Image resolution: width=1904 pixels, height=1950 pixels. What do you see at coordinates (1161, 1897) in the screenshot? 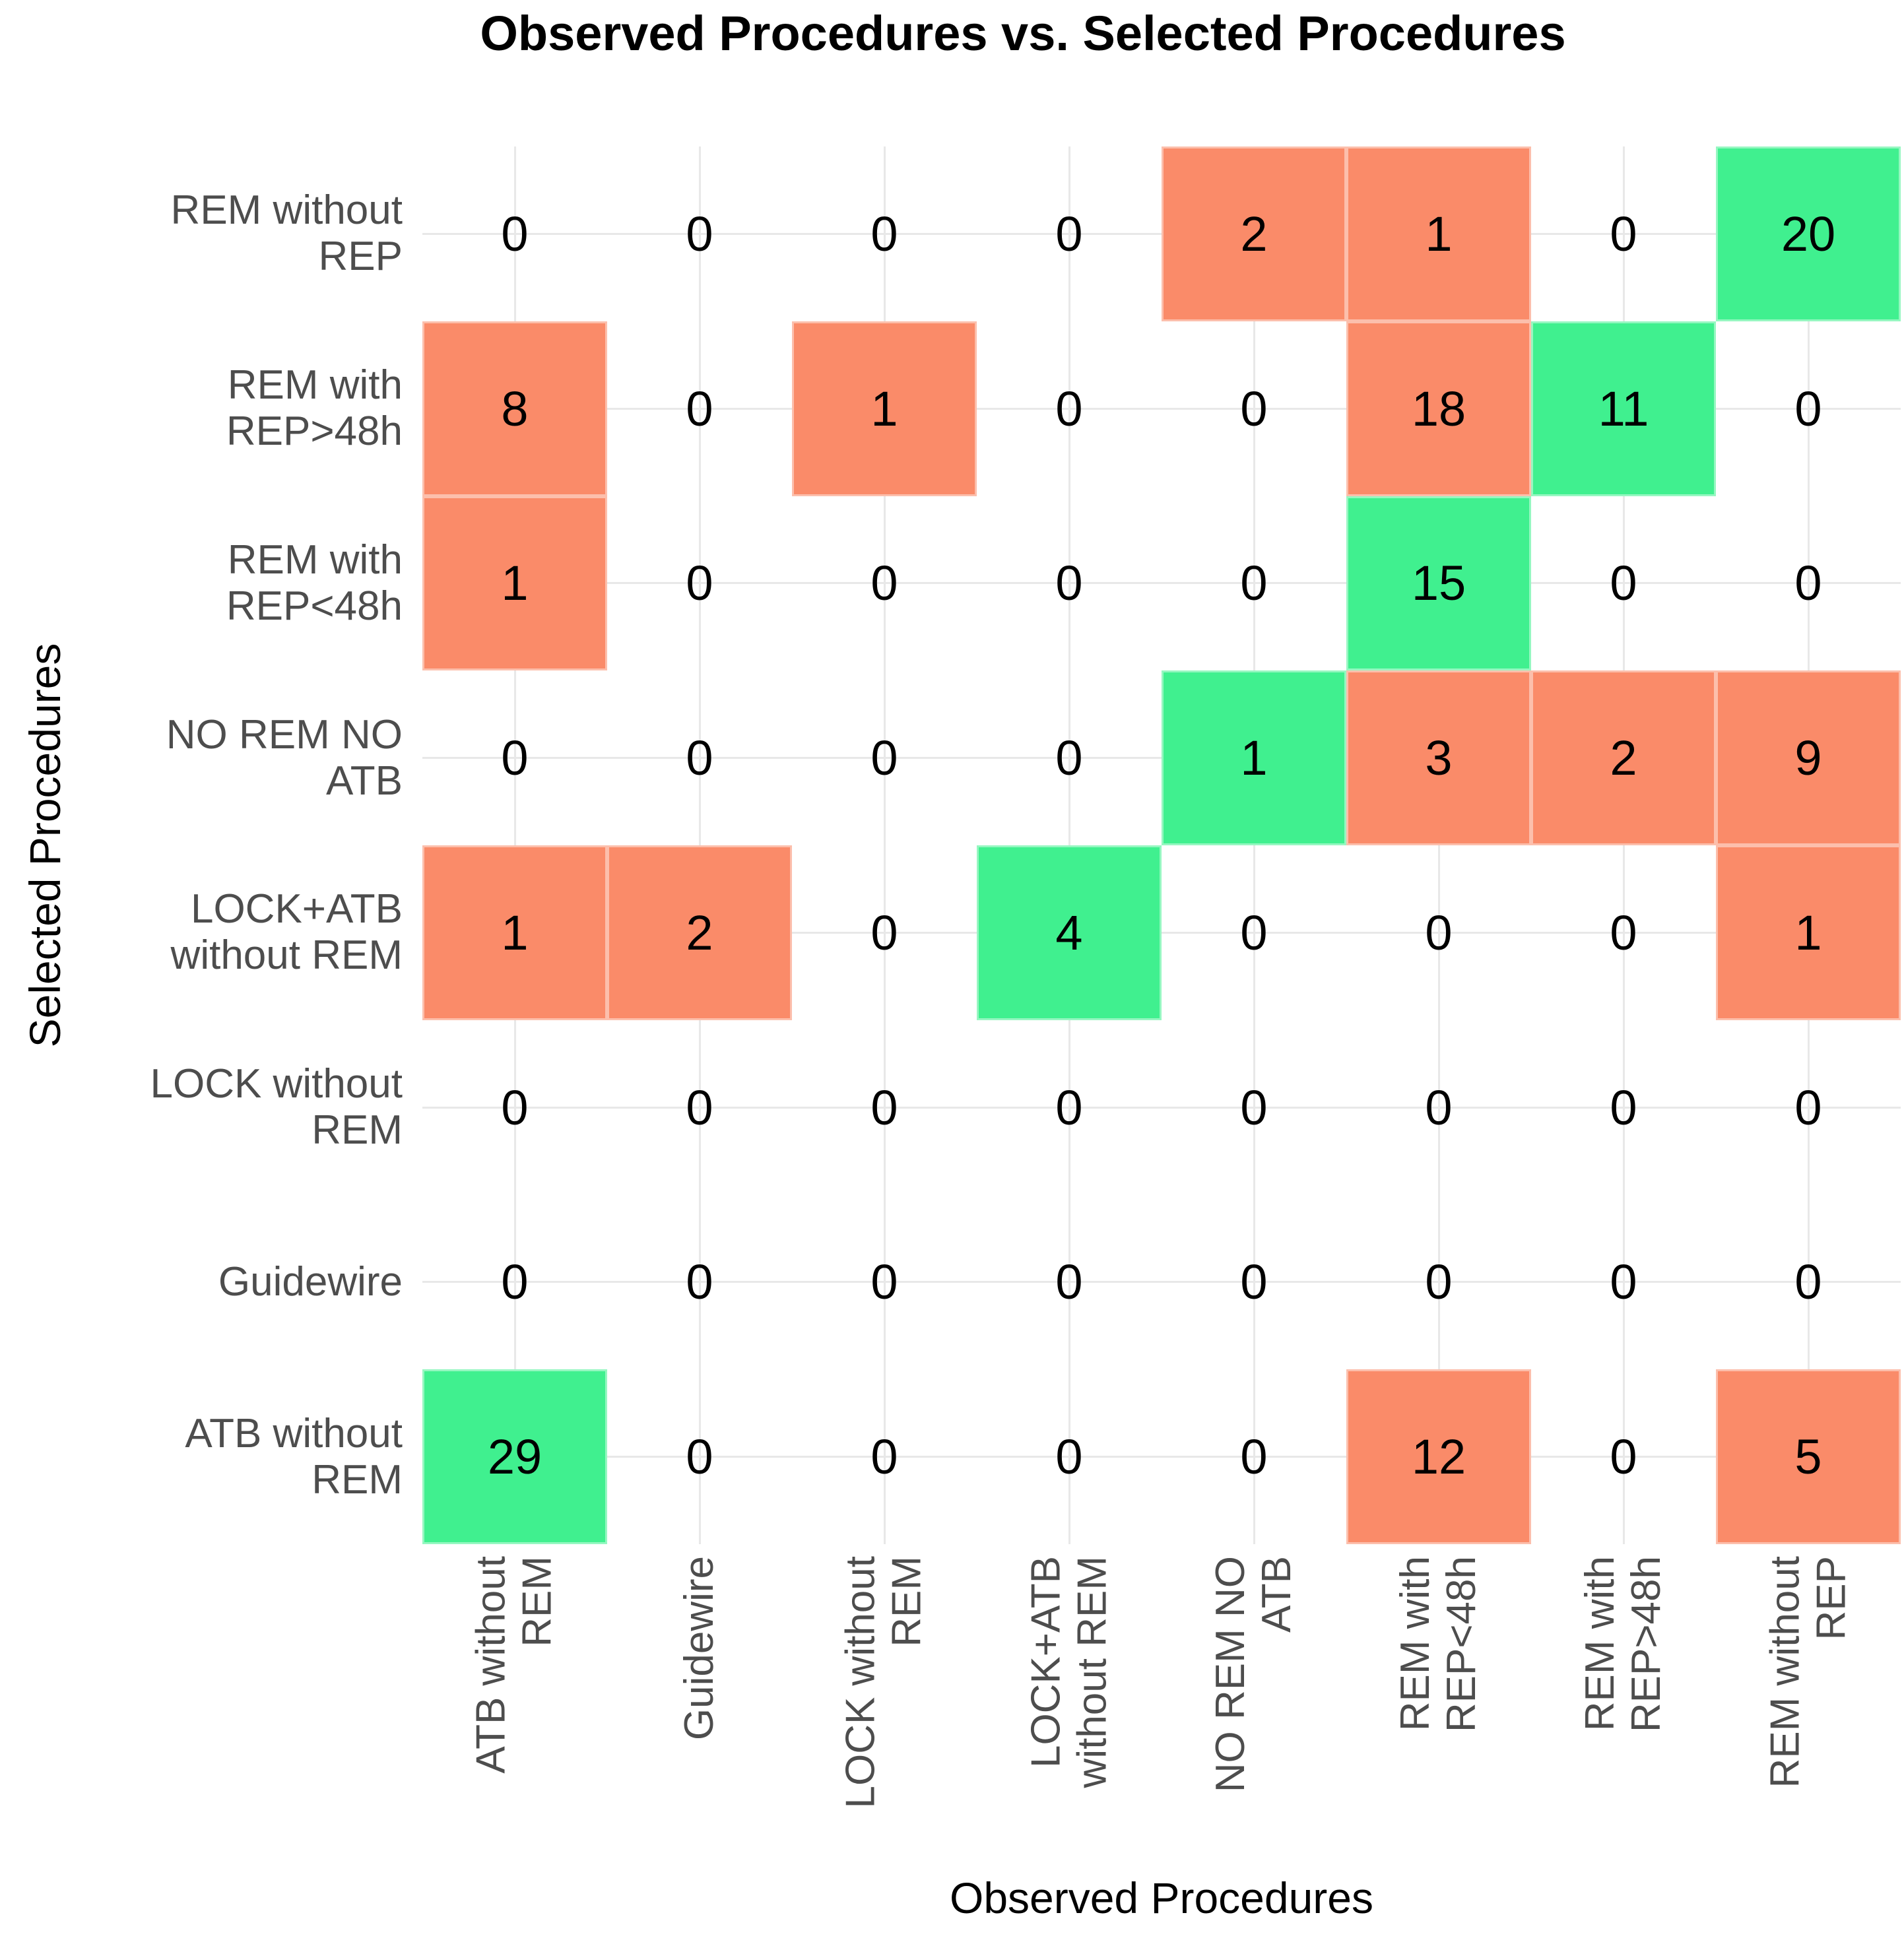
I see `x-axis-title: Observed Procedures` at bounding box center [1161, 1897].